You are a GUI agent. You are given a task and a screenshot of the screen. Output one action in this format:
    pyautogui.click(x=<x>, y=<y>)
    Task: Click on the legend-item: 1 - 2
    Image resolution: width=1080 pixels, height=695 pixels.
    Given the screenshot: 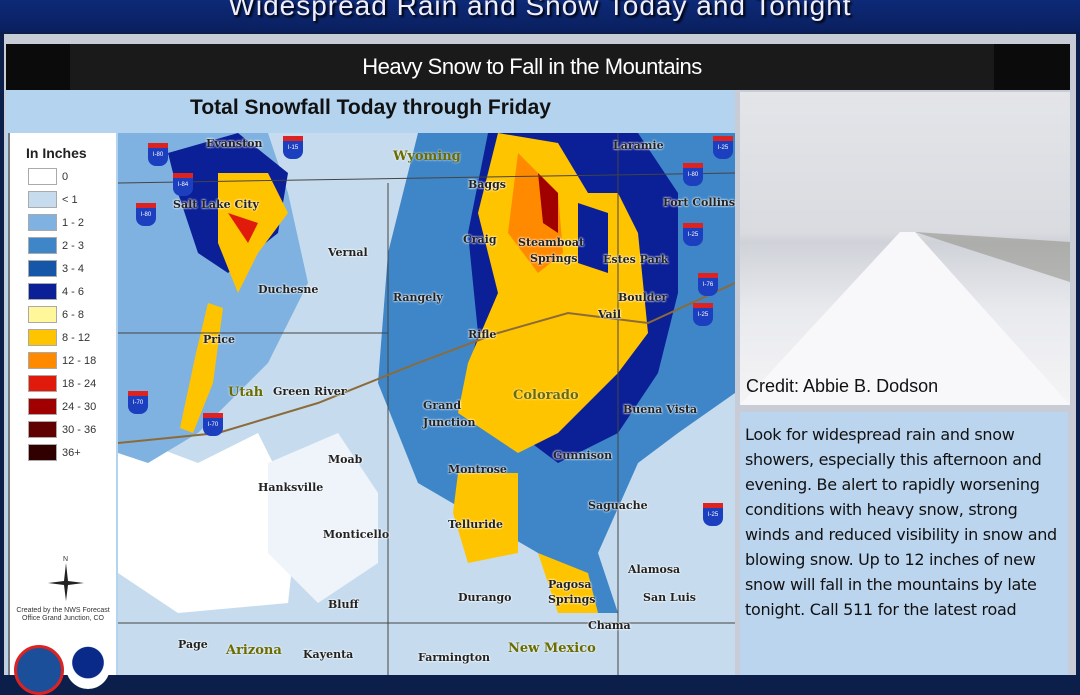 What is the action you would take?
    pyautogui.click(x=72, y=222)
    